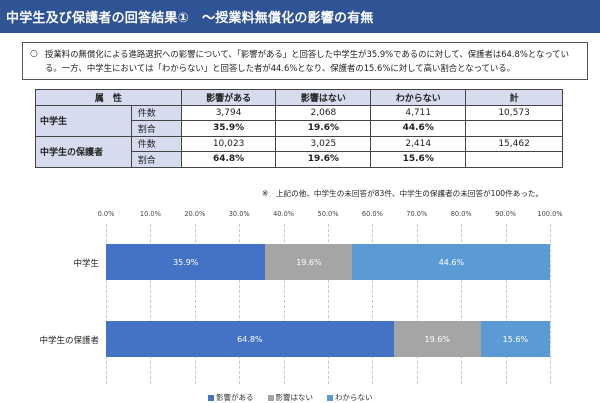 This screenshot has width=600, height=403. Describe the element at coordinates (228, 159) in the screenshot. I see `table-cell: 64.8%` at that location.